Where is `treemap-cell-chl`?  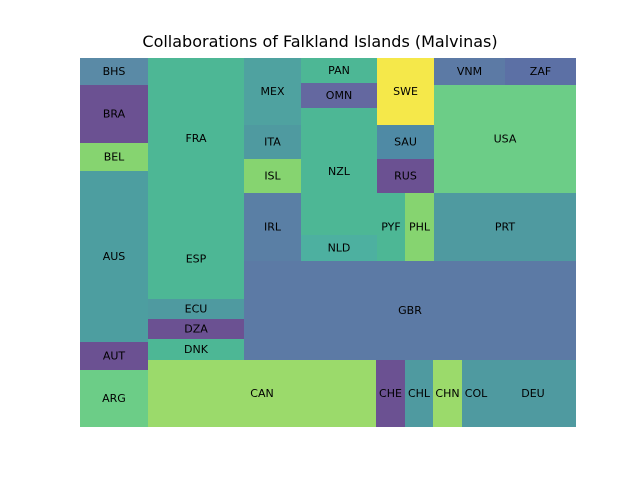
treemap-cell-chl is located at coordinates (419, 393).